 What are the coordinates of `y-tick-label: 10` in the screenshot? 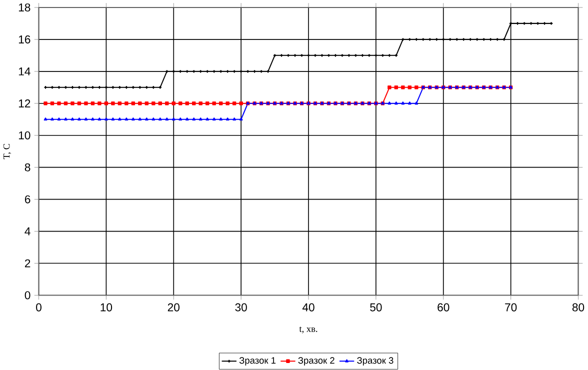 It's located at (24, 136).